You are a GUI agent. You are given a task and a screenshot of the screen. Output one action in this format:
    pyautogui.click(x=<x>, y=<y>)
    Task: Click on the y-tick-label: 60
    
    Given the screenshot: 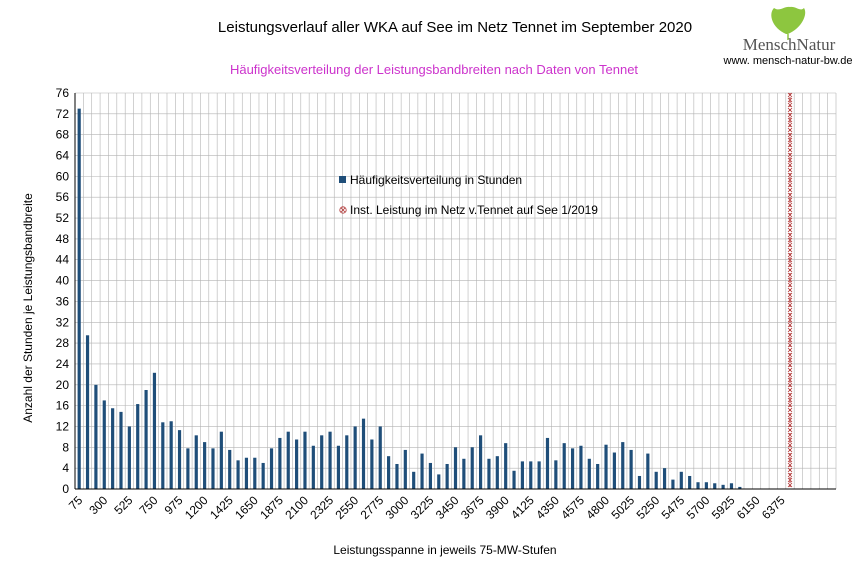 What is the action you would take?
    pyautogui.click(x=63, y=176)
    